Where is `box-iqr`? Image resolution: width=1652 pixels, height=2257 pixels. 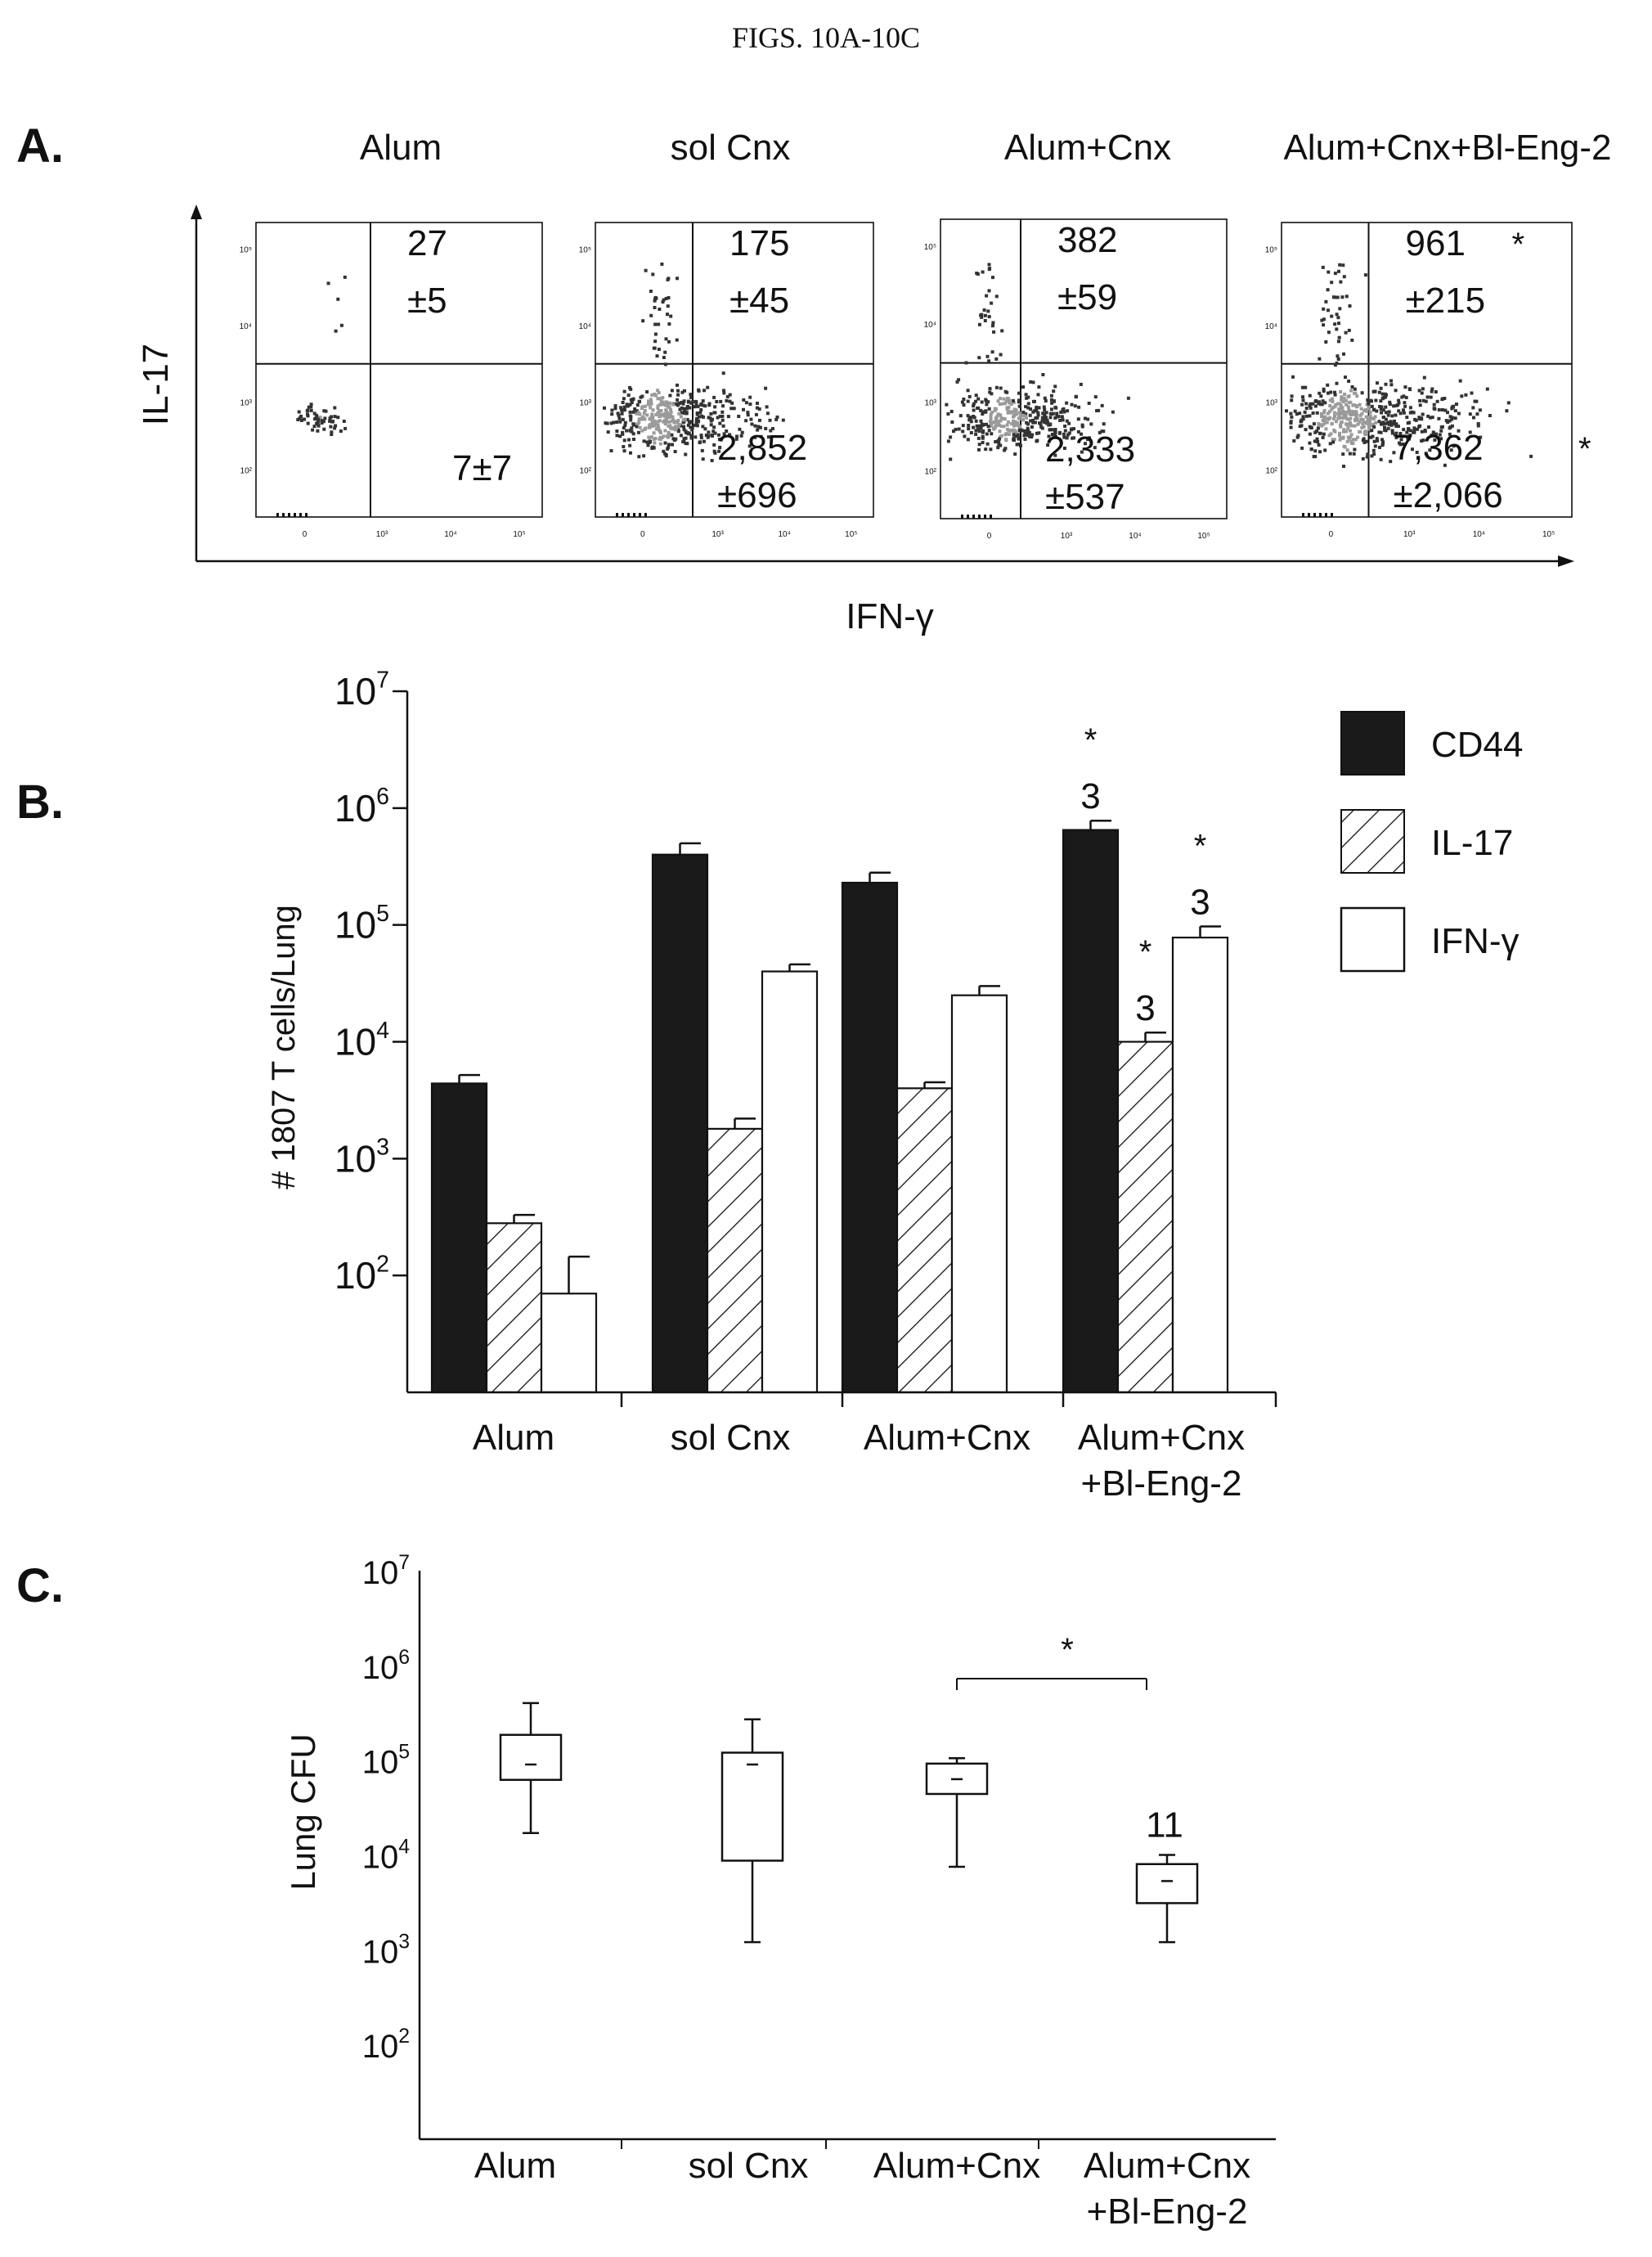 box-iqr is located at coordinates (1167, 1883).